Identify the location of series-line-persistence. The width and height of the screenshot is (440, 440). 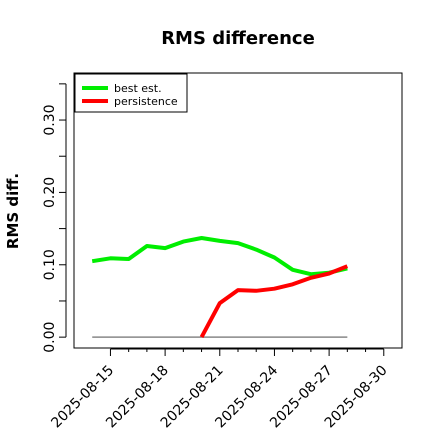
(274, 301).